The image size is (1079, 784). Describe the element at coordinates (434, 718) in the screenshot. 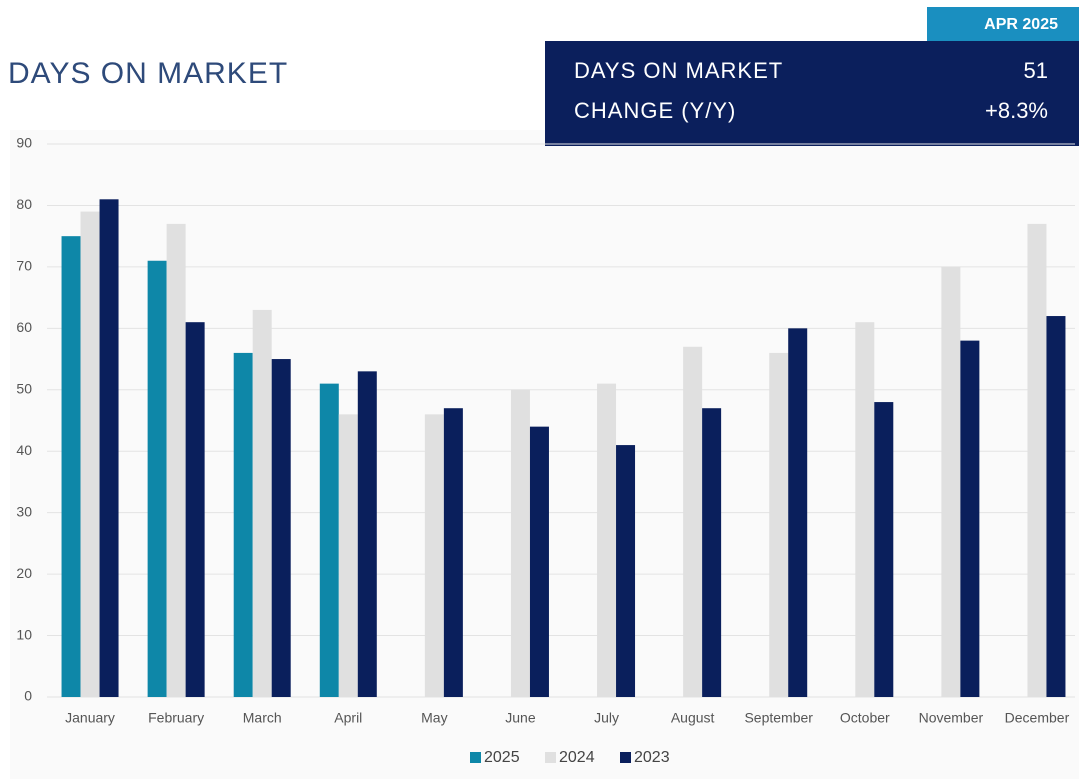

I see `x-tick-label: May` at that location.